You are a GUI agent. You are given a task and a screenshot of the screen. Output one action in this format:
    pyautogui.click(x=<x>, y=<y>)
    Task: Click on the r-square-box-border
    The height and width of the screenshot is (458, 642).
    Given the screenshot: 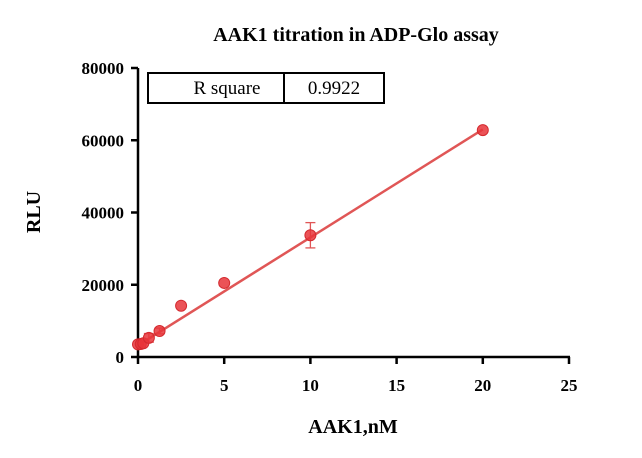 What is the action you would take?
    pyautogui.click(x=266, y=88)
    